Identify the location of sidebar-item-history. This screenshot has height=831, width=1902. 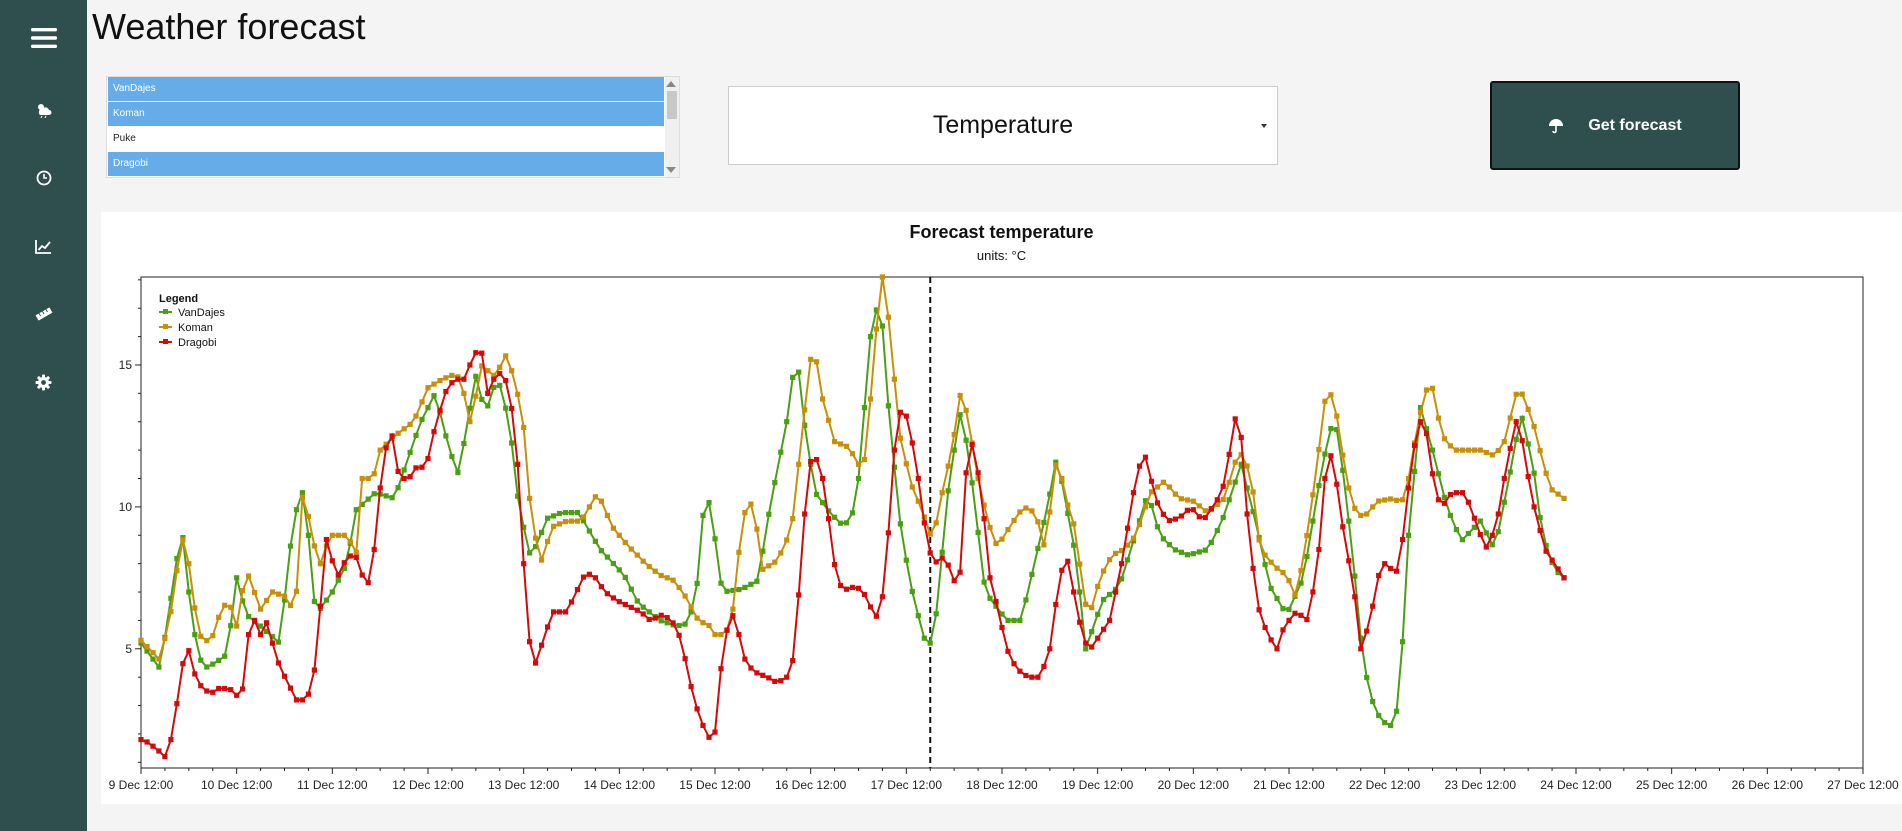
(43, 178).